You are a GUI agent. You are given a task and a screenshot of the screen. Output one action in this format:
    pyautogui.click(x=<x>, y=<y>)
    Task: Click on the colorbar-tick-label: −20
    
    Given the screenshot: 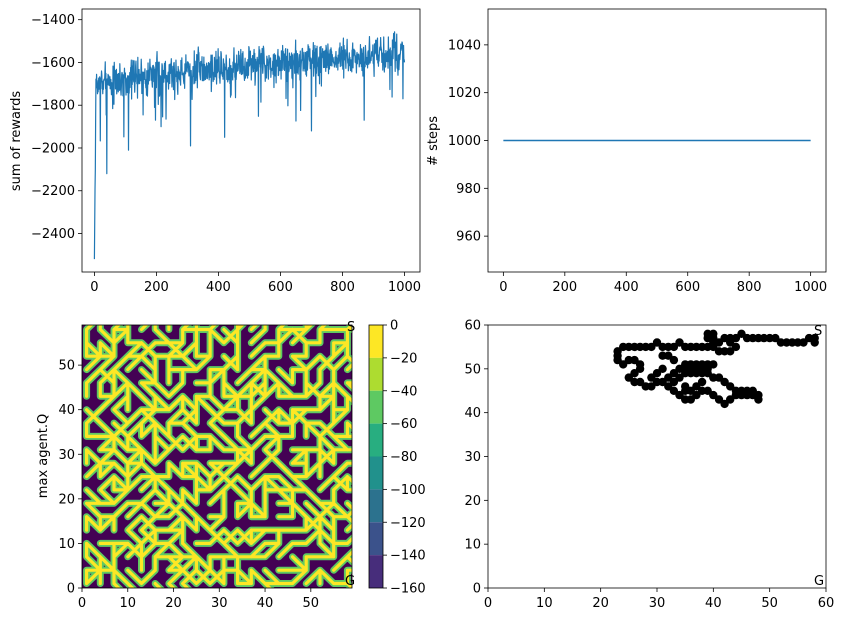 What is the action you would take?
    pyautogui.click(x=403, y=358)
    